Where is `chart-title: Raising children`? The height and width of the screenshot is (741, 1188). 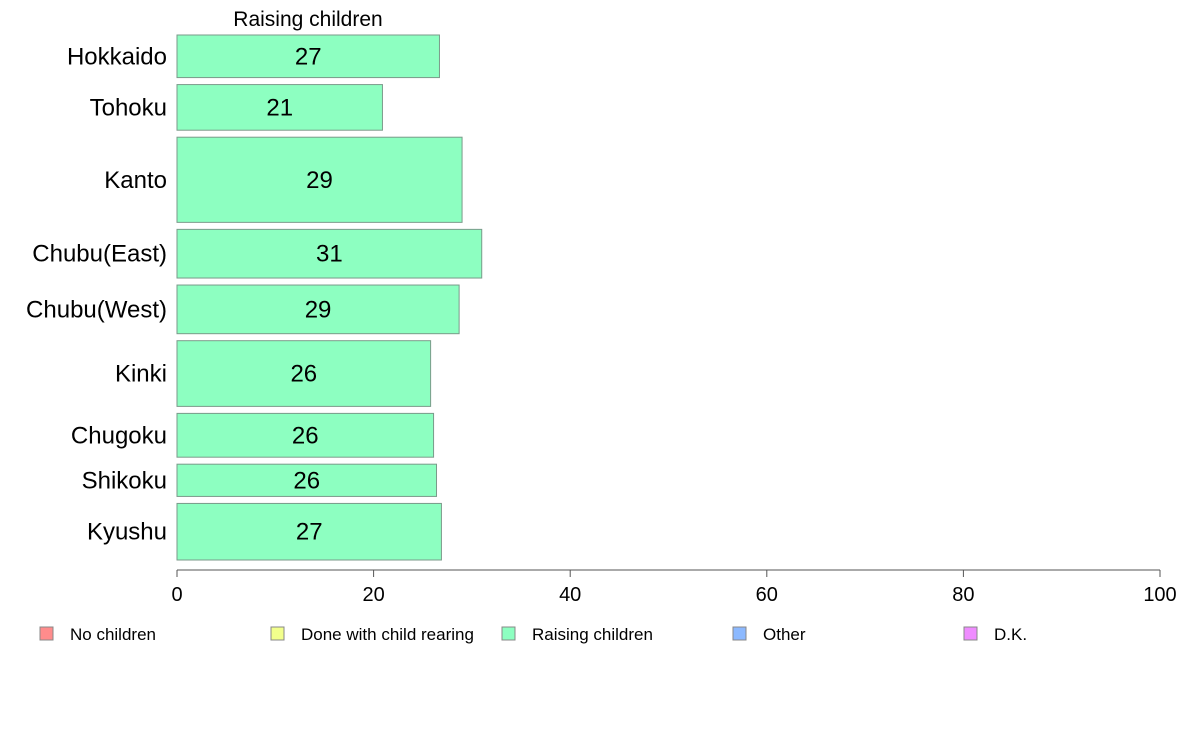
chart-title: Raising children is located at coordinates (307, 19).